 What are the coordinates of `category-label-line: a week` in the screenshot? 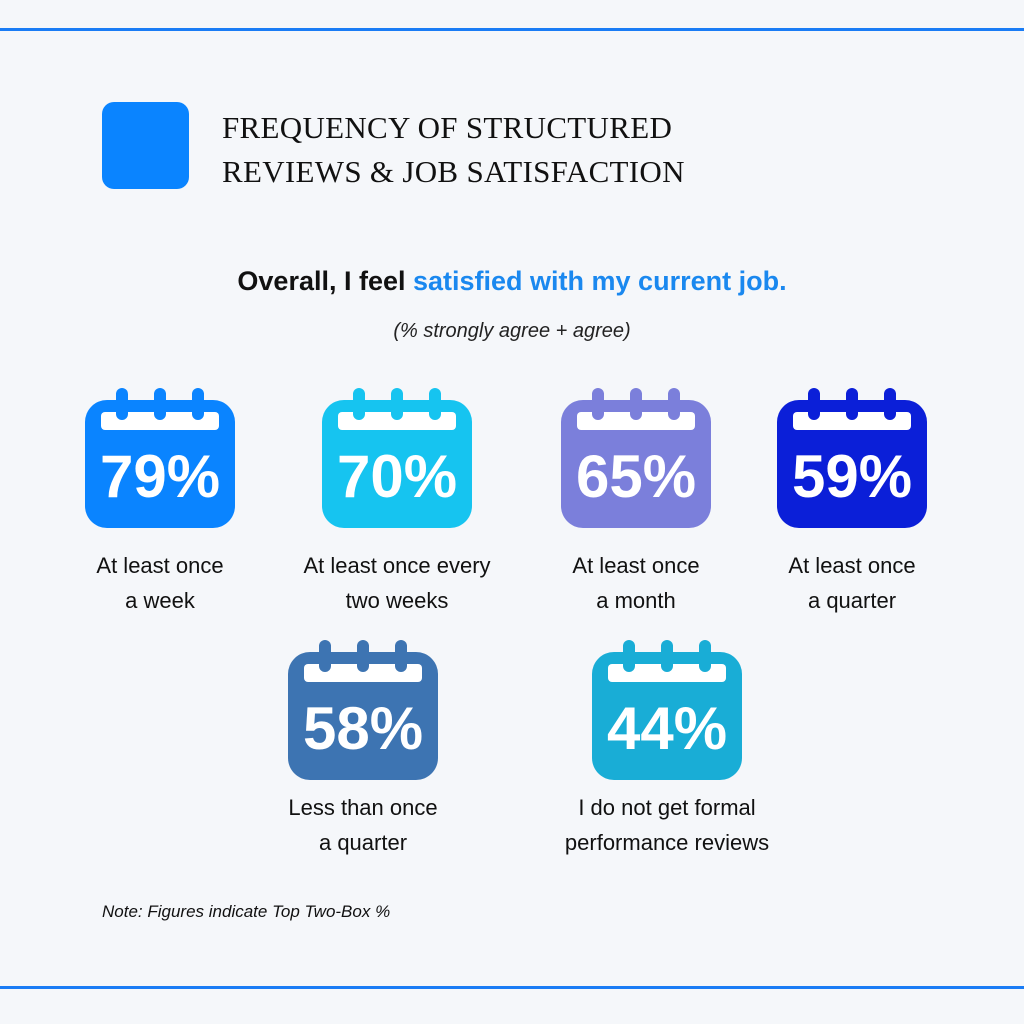 It's located at (160, 600).